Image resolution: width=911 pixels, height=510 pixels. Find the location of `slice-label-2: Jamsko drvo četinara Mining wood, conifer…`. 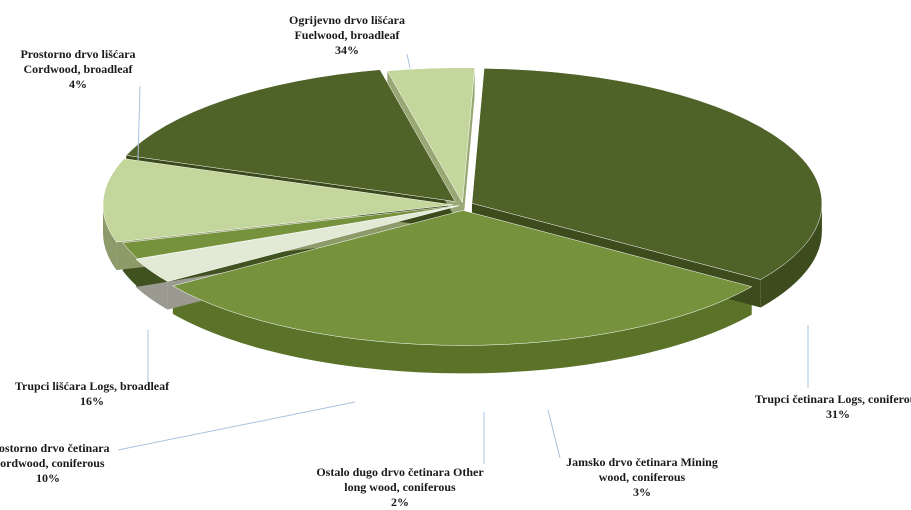

slice-label-2: Jamsko drvo četinara Mining wood, conifer… is located at coordinates (642, 477).